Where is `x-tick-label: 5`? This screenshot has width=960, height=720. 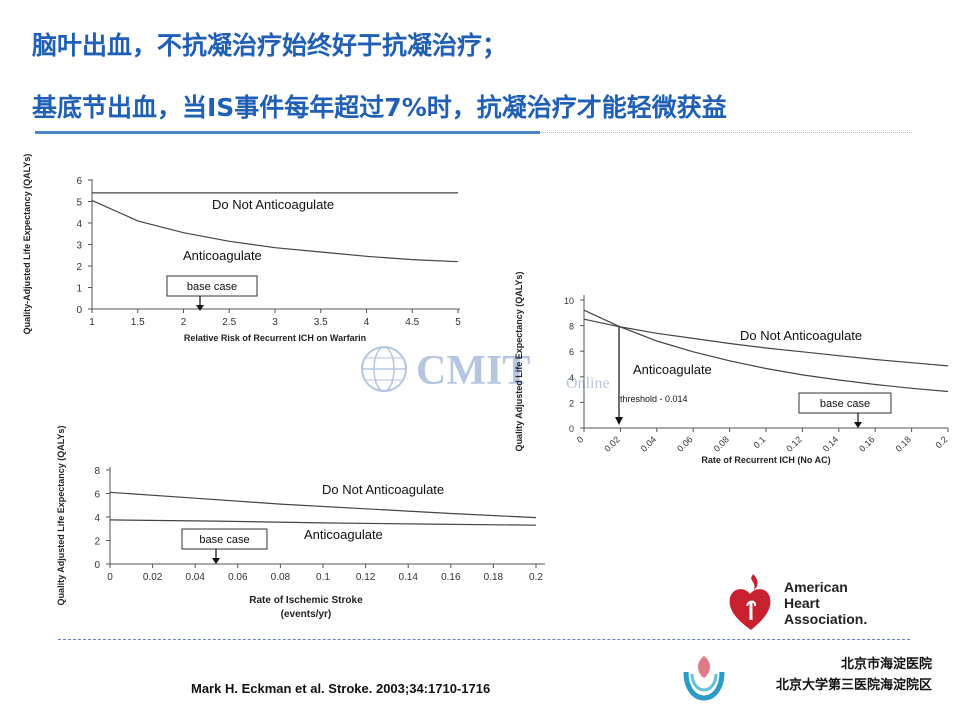 x-tick-label: 5 is located at coordinates (458, 322).